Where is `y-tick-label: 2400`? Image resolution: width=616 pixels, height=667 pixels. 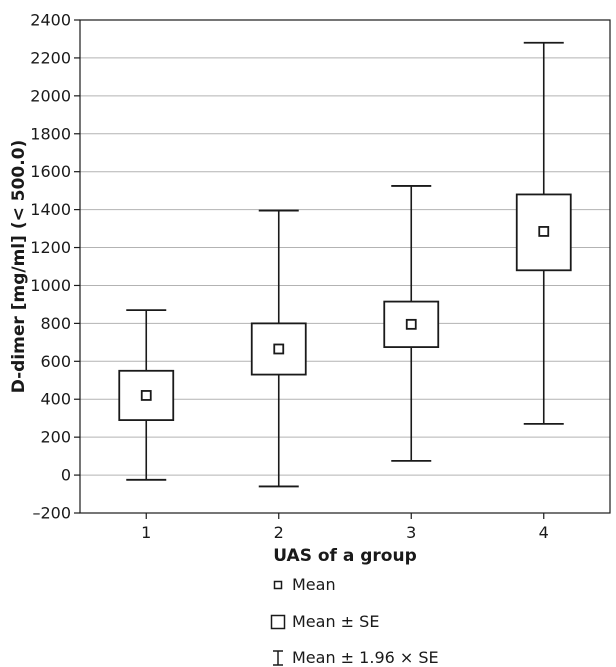
y-tick-label: 2400 is located at coordinates (50, 20).